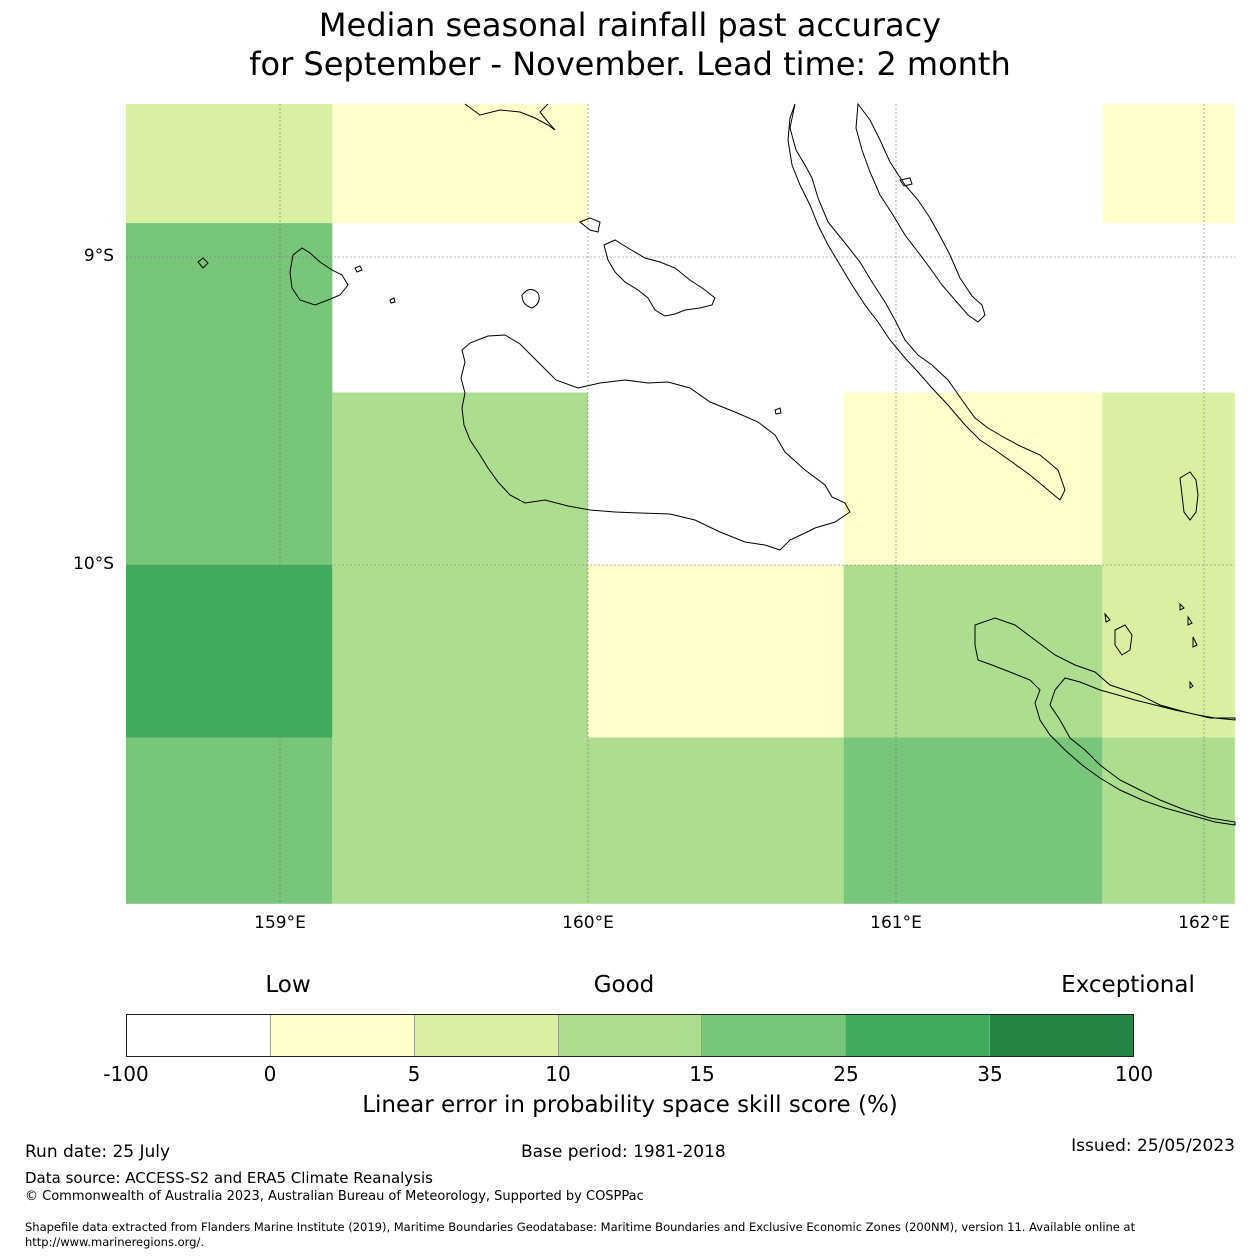 This screenshot has height=1260, width=1260. I want to click on run-date: Run date: 25 July, so click(98, 1152).